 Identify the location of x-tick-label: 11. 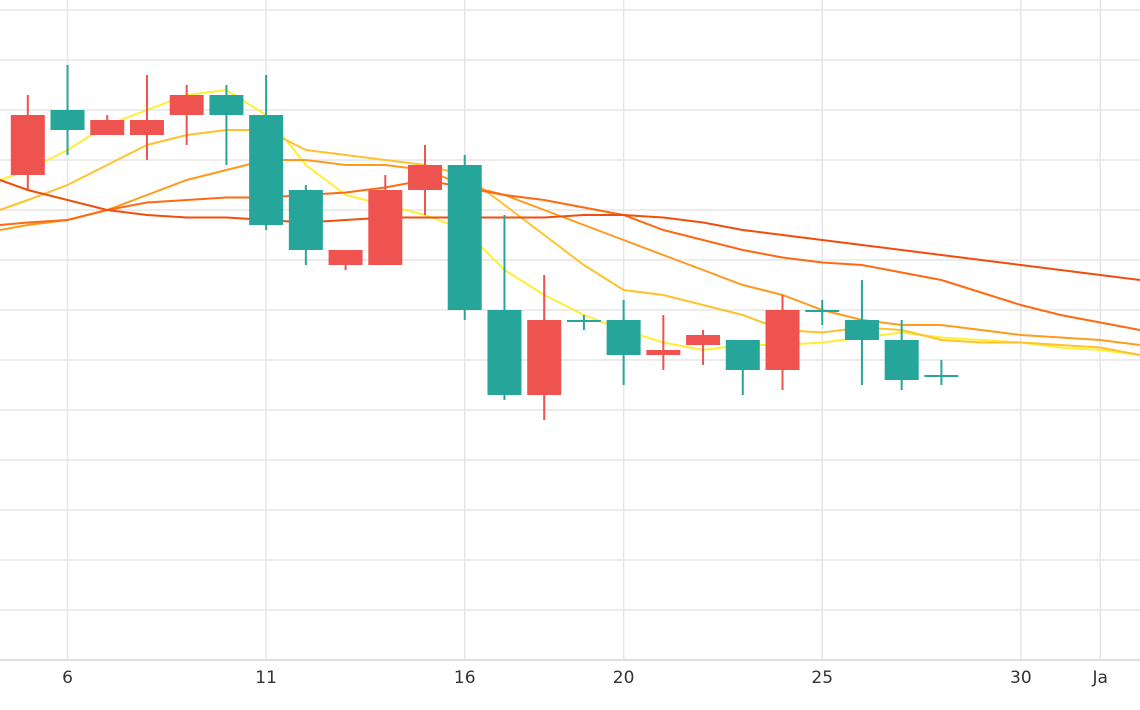
(266, 678).